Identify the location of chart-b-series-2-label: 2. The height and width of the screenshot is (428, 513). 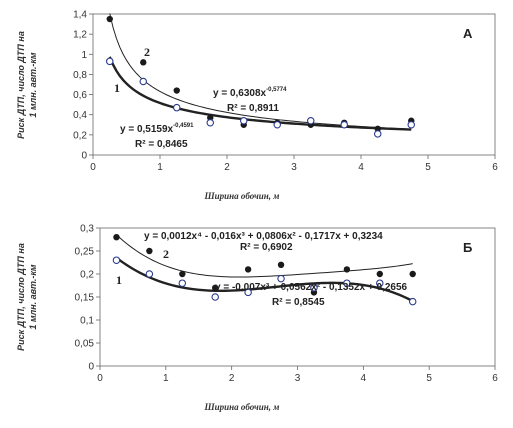
(166, 254).